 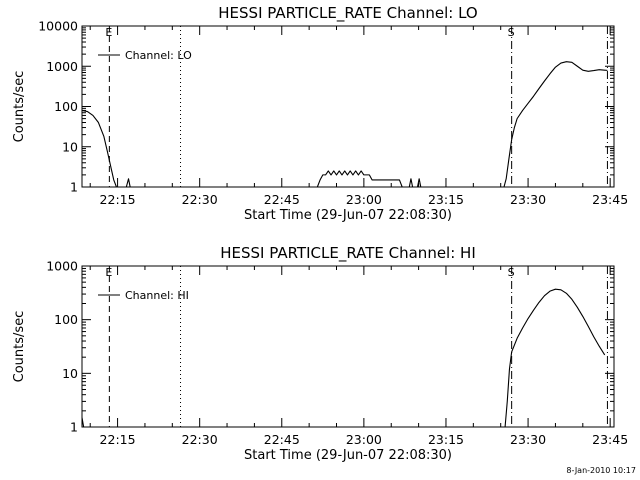 I want to click on legend-label: Channel: LO, so click(x=158, y=55).